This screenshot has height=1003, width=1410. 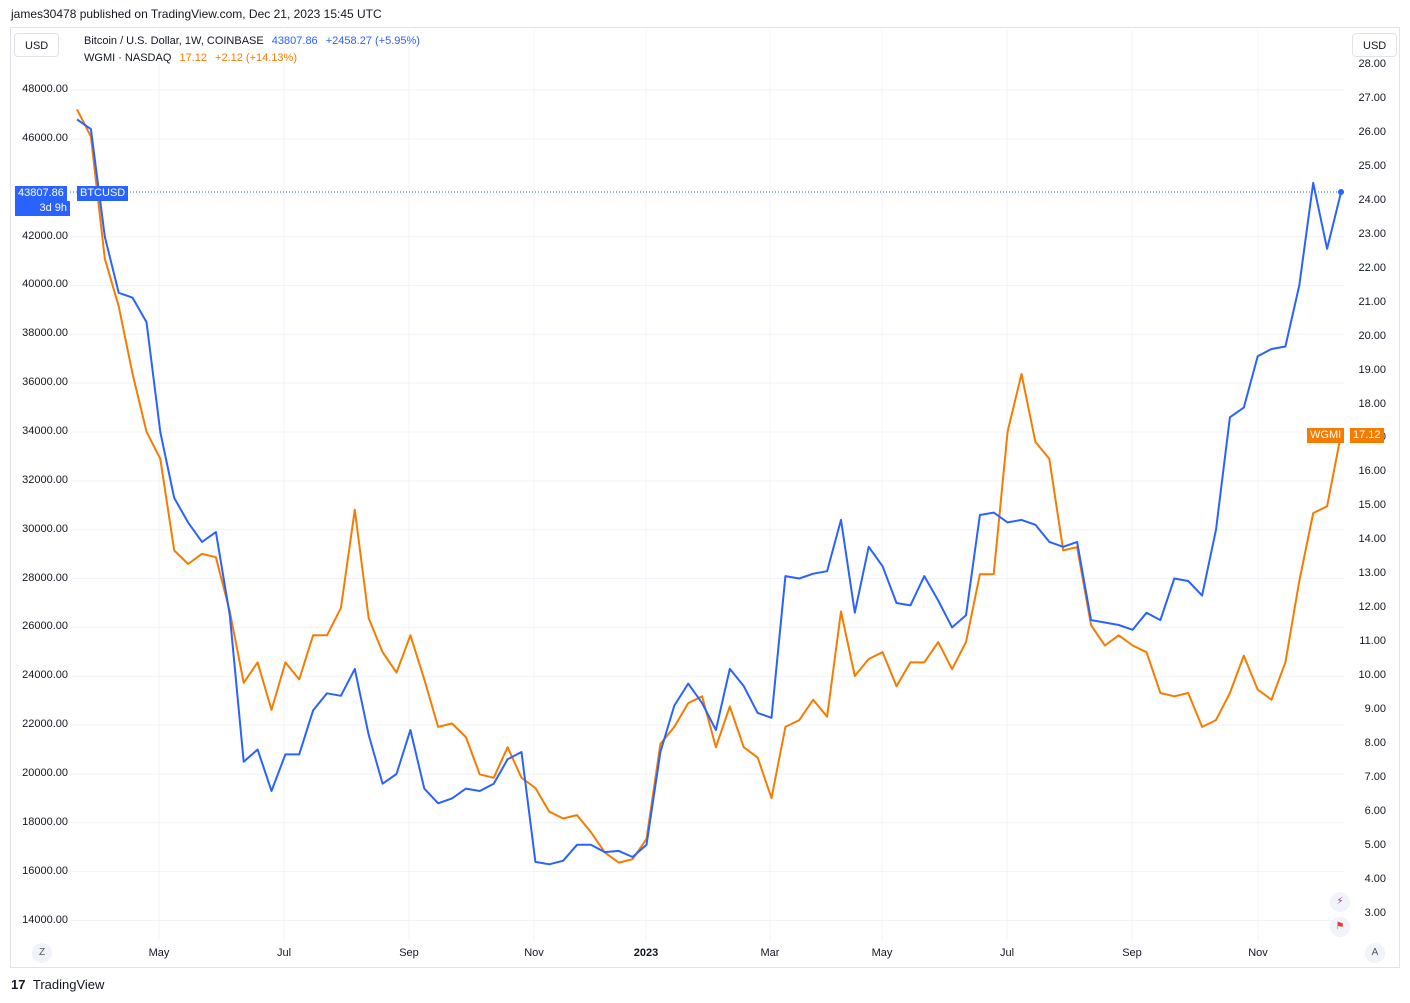 What do you see at coordinates (1372, 505) in the screenshot?
I see `right-axis-tick: 15.00` at bounding box center [1372, 505].